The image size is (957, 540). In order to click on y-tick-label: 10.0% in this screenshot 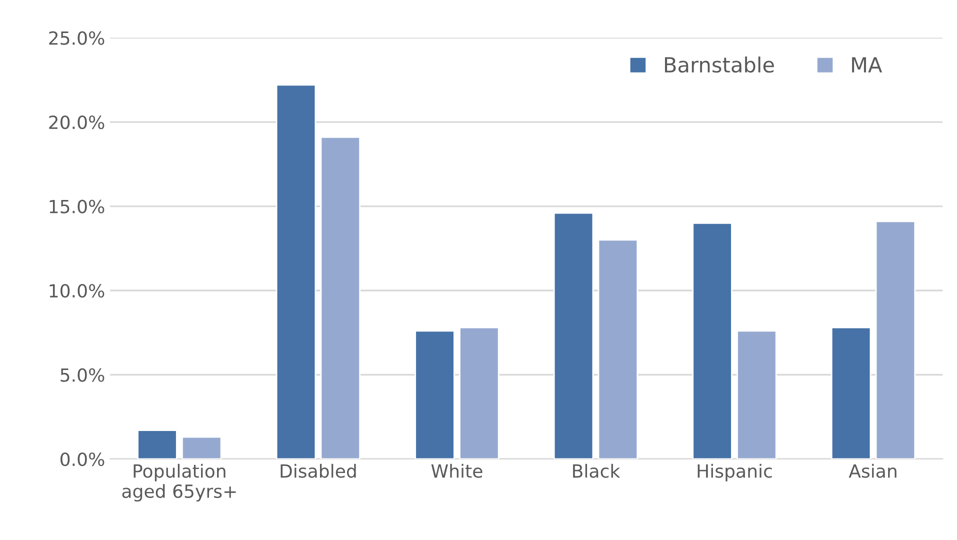, I will do `click(77, 291)`.